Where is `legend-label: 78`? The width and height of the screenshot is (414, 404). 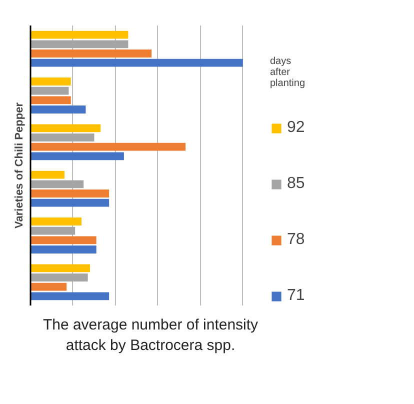
legend-label: 78 is located at coordinates (296, 240).